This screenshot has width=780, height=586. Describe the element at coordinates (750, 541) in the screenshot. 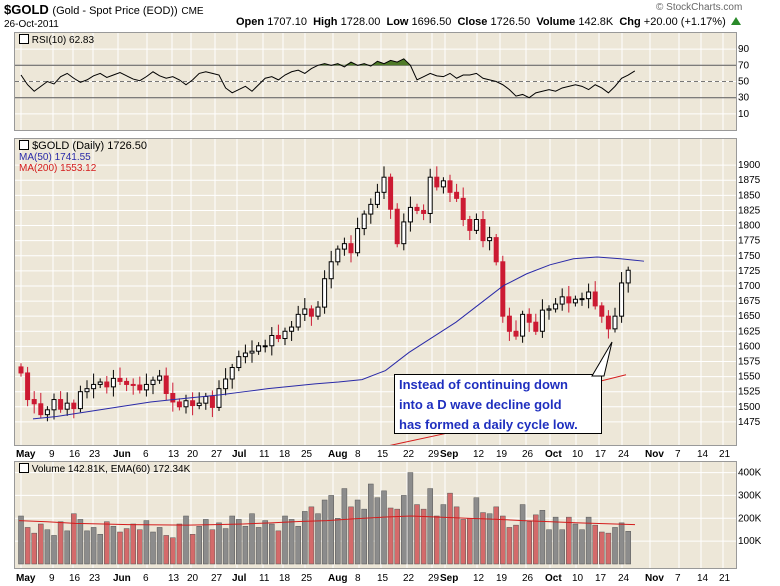

I see `volume-tick-label: 100K` at that location.